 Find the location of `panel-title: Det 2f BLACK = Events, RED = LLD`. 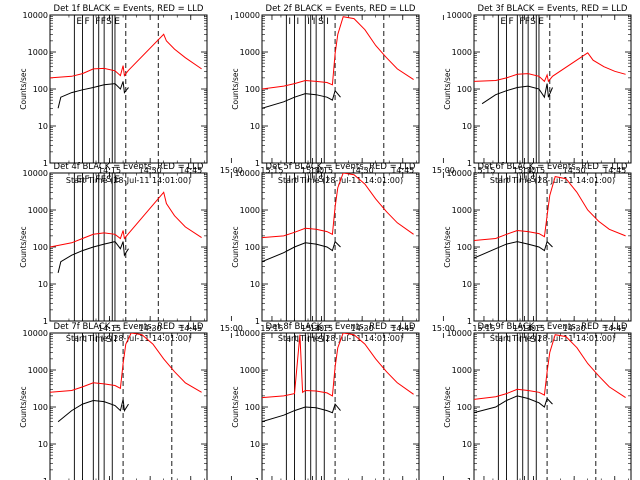

panel-title: Det 2f BLACK = Events, RED = LLD is located at coordinates (341, 9).